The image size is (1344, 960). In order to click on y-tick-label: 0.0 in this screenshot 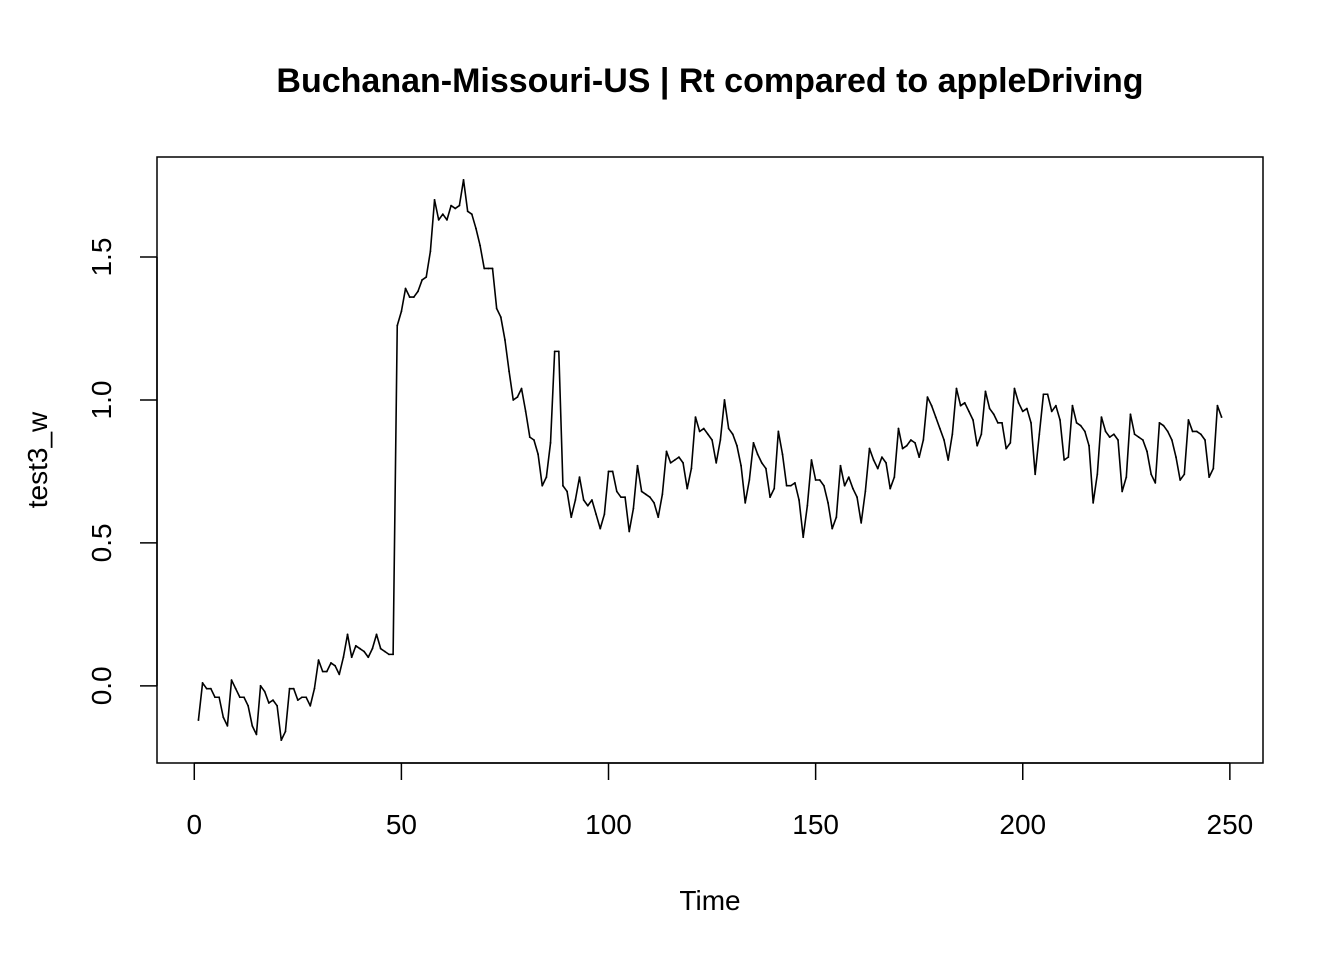, I will do `click(101, 685)`.